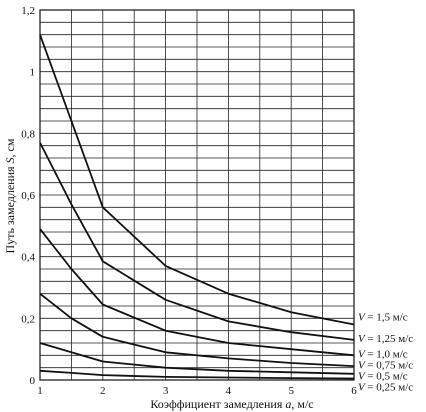  I want to click on y-tick-label: 0,6, so click(28, 196).